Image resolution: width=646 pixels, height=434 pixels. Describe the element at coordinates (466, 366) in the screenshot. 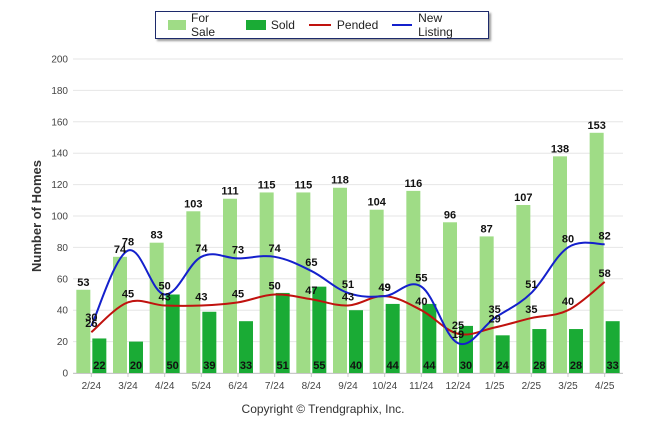

I see `data-label-sold: 30` at that location.